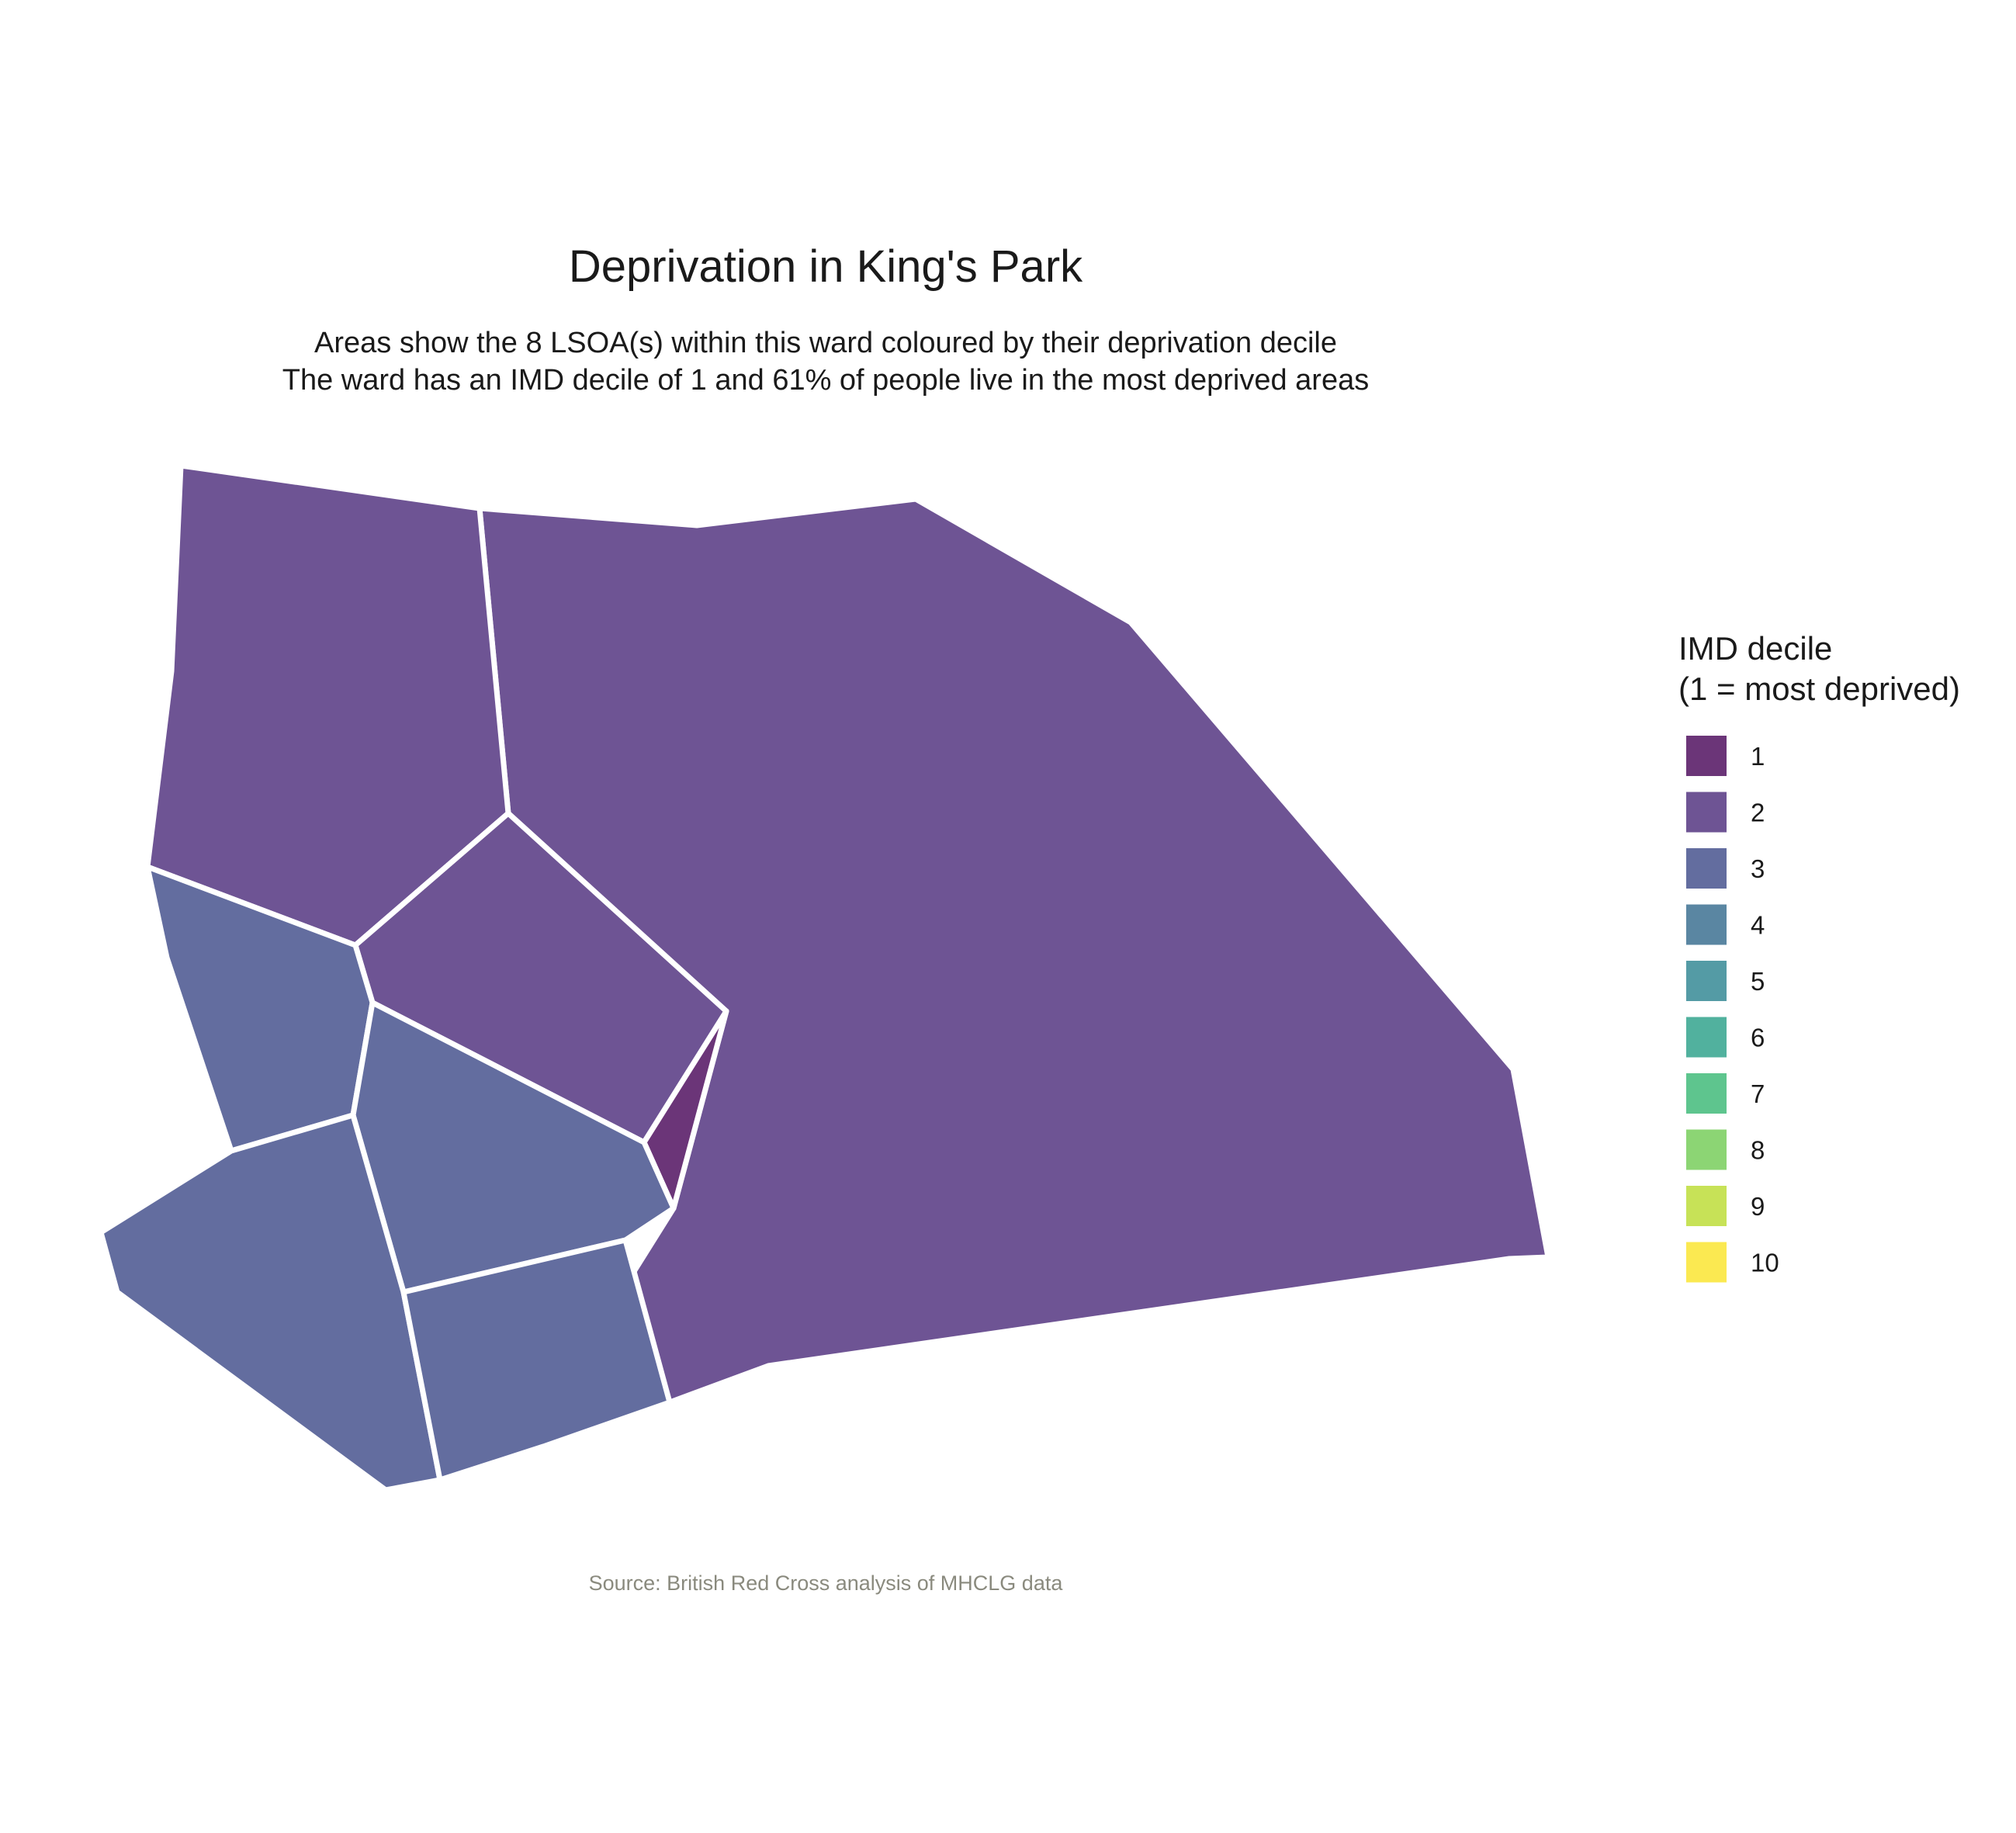  Describe the element at coordinates (1758, 1093) in the screenshot. I see `legend-label-7: 7` at that location.